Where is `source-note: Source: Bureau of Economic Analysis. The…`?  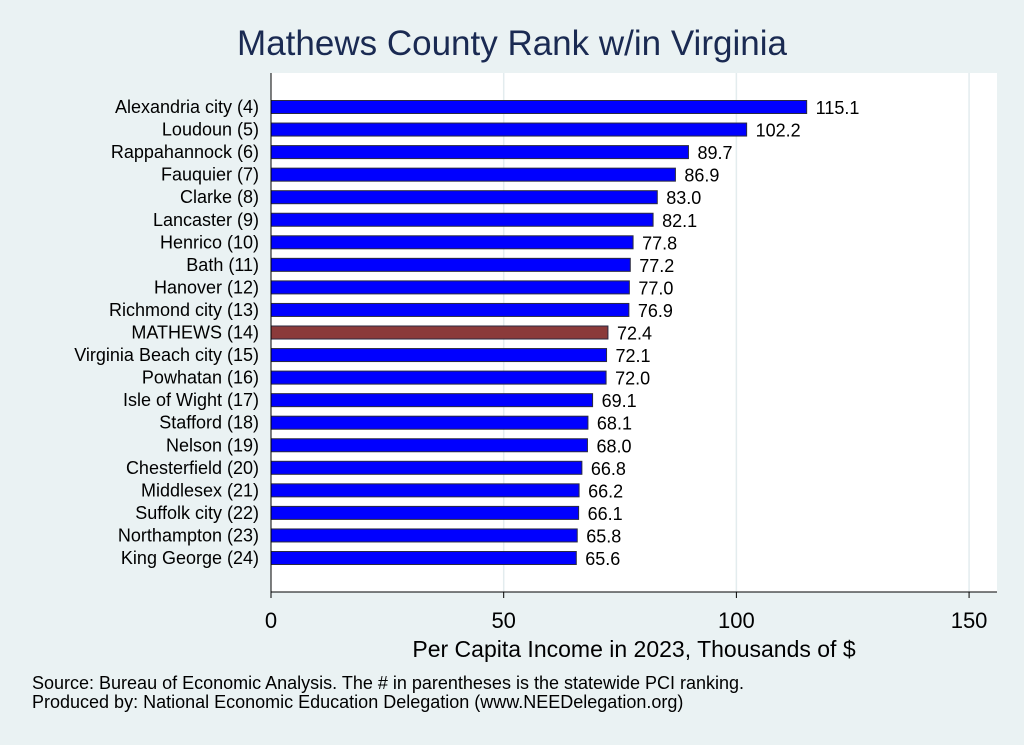 source-note: Source: Bureau of Economic Analysis. The… is located at coordinates (388, 683).